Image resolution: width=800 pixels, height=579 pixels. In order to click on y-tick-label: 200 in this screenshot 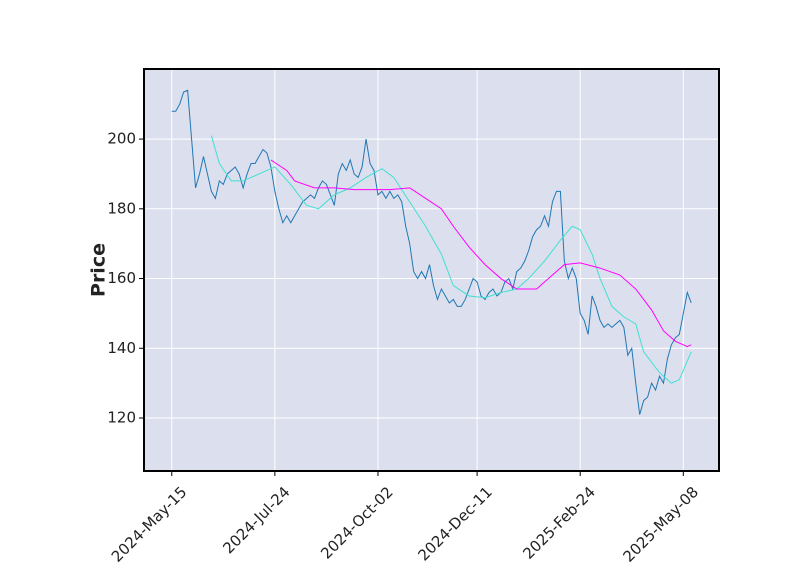, I will do `click(121, 139)`.